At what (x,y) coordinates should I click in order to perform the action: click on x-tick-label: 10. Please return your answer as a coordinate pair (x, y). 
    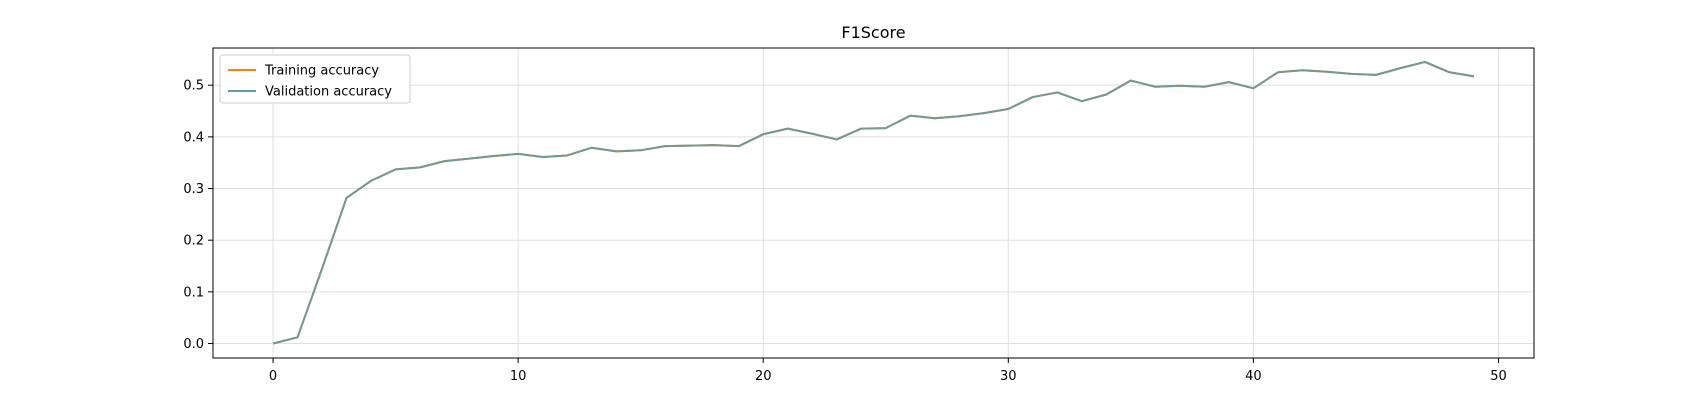
    Looking at the image, I should click on (518, 376).